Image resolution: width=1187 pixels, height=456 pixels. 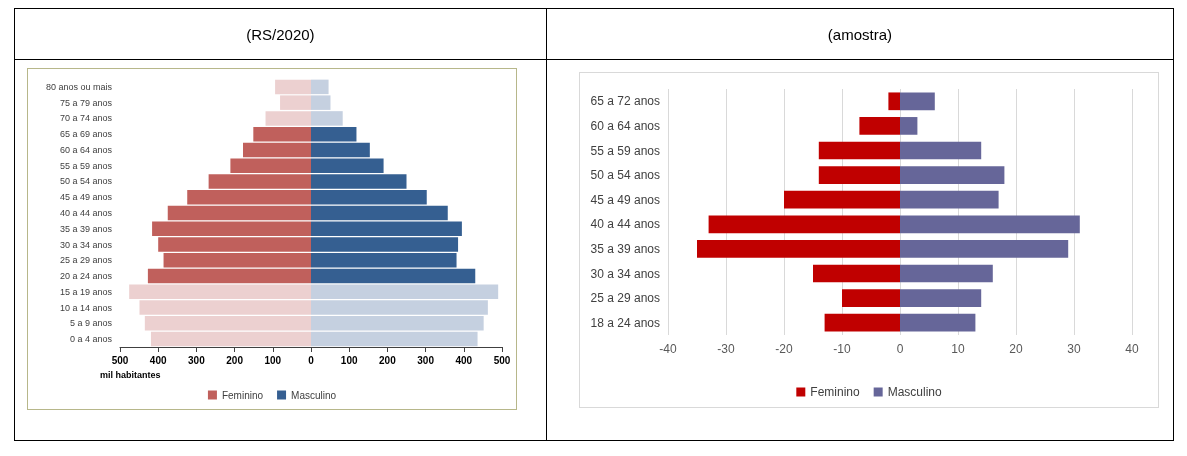 I want to click on x-tick-label: 20, so click(x=1016, y=349).